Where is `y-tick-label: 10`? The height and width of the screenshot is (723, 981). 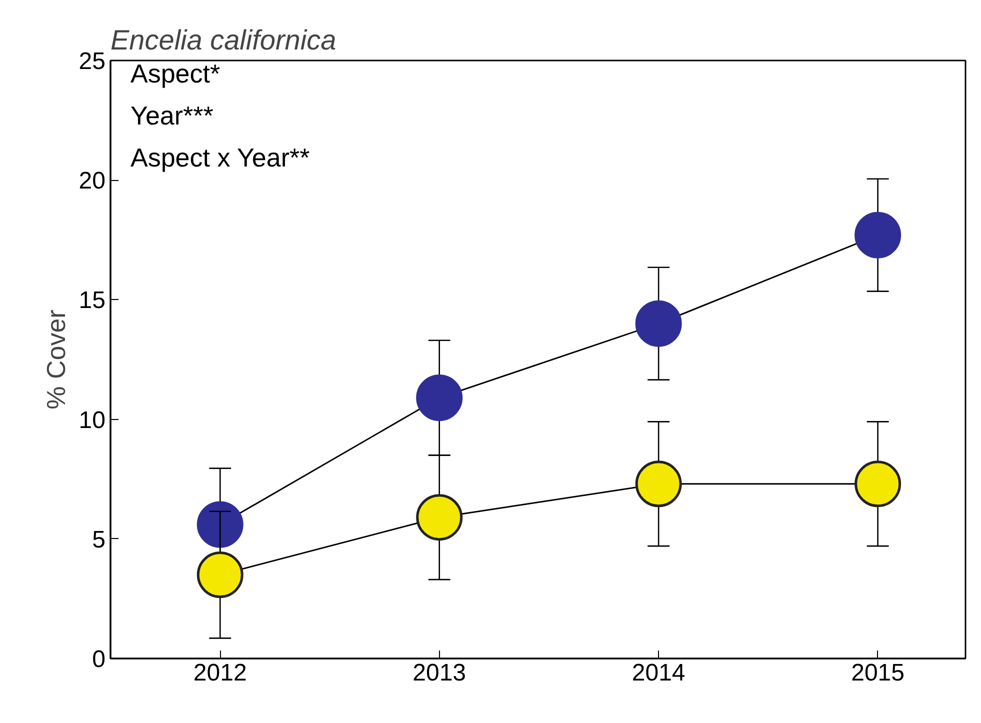
y-tick-label: 10 is located at coordinates (92, 420).